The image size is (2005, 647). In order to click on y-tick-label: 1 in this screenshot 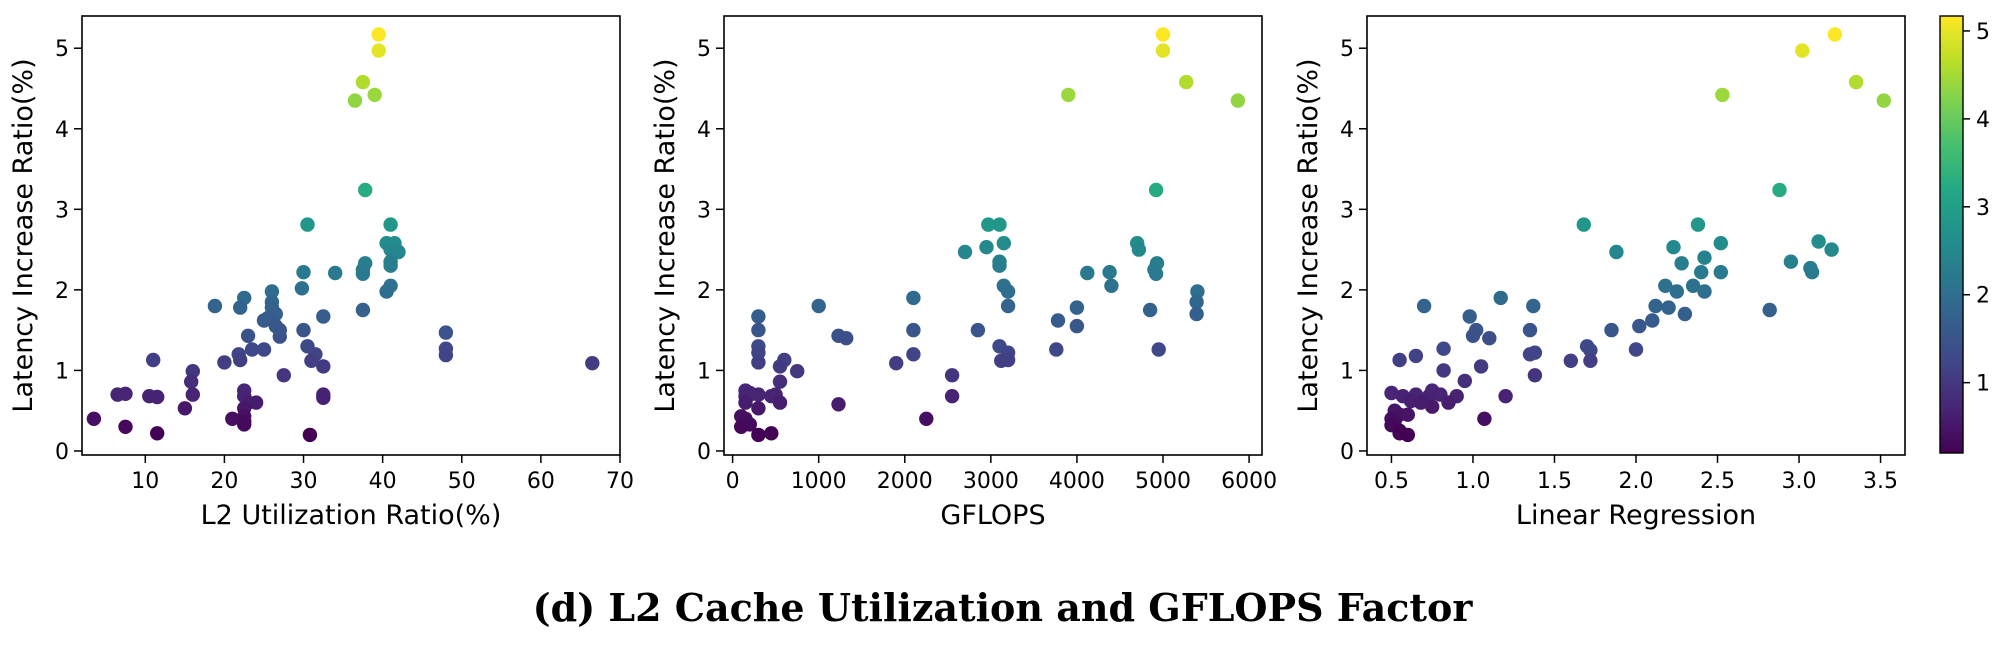, I will do `click(1347, 371)`.